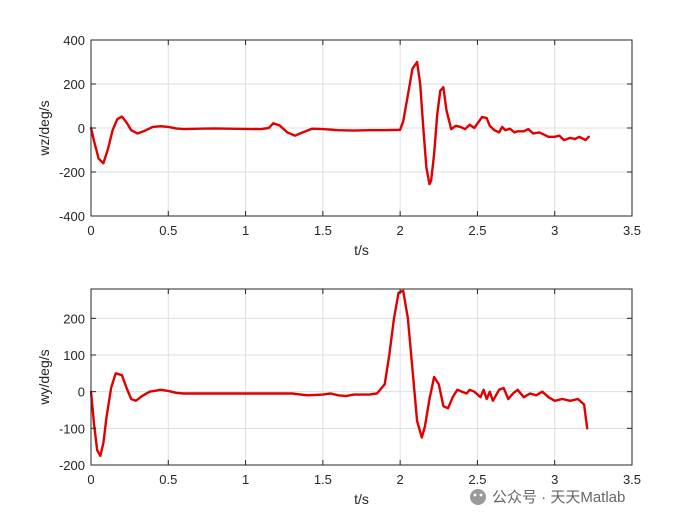  Describe the element at coordinates (478, 497) in the screenshot. I see `wechat-icon` at that location.